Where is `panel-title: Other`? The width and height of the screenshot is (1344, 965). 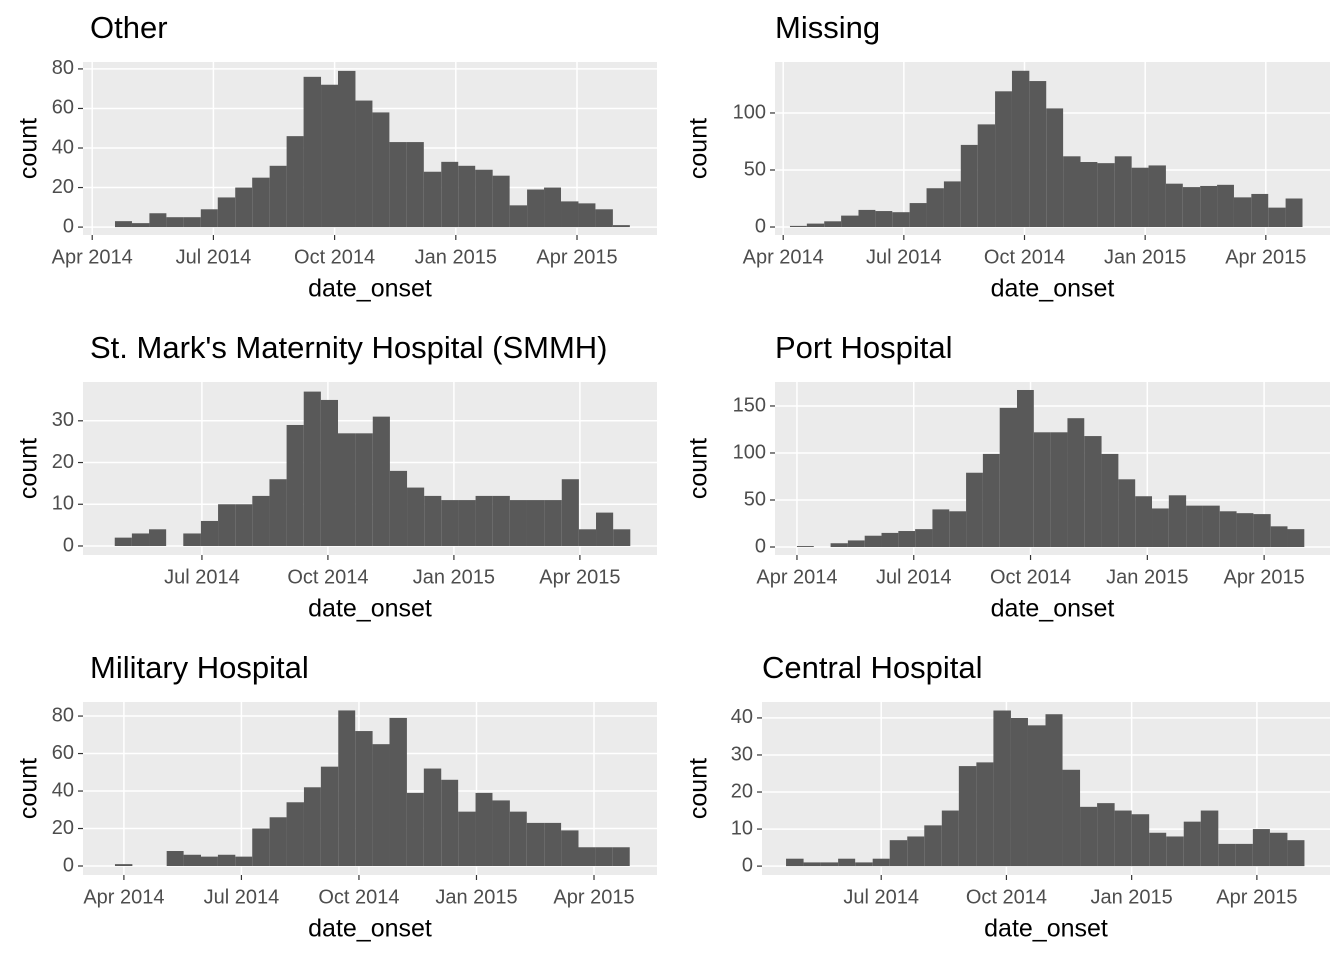
panel-title: Other is located at coordinates (129, 27).